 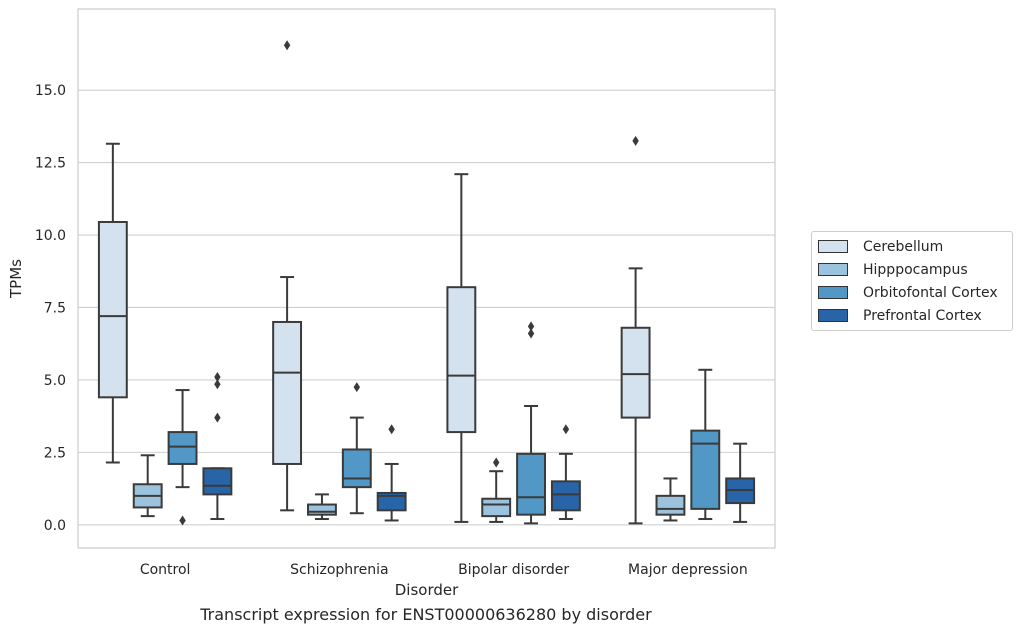 I want to click on box-cerebellum-control, so click(x=112, y=303).